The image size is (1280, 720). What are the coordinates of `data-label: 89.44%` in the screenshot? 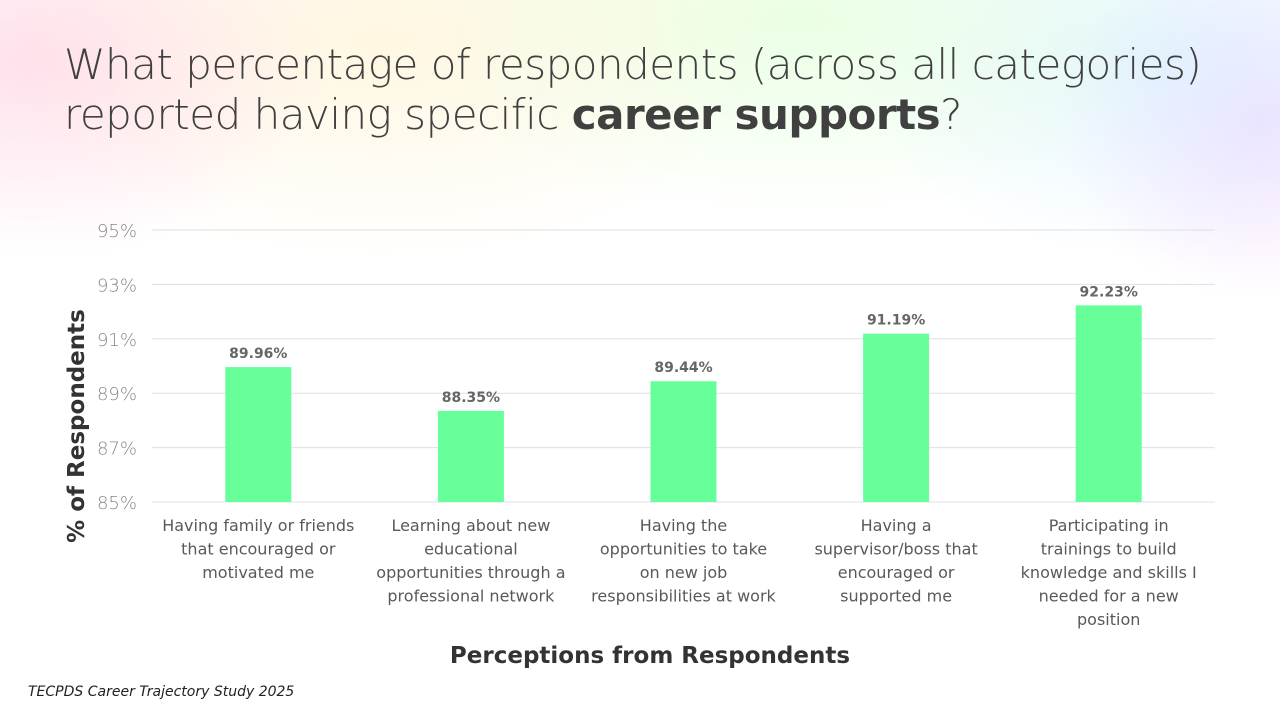 It's located at (683, 368).